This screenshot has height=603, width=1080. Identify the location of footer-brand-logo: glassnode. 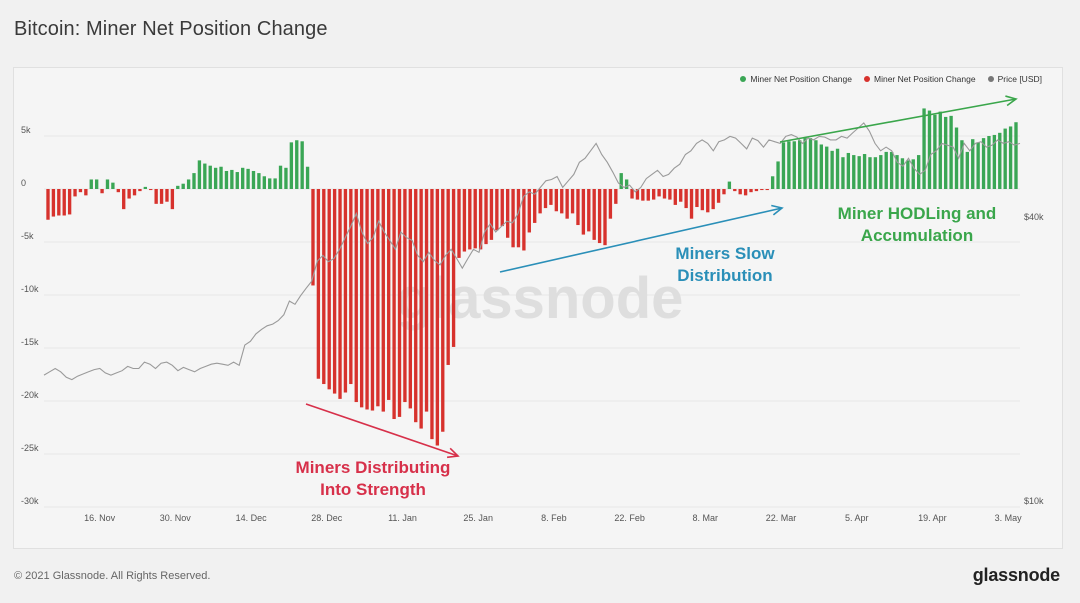
(1016, 575).